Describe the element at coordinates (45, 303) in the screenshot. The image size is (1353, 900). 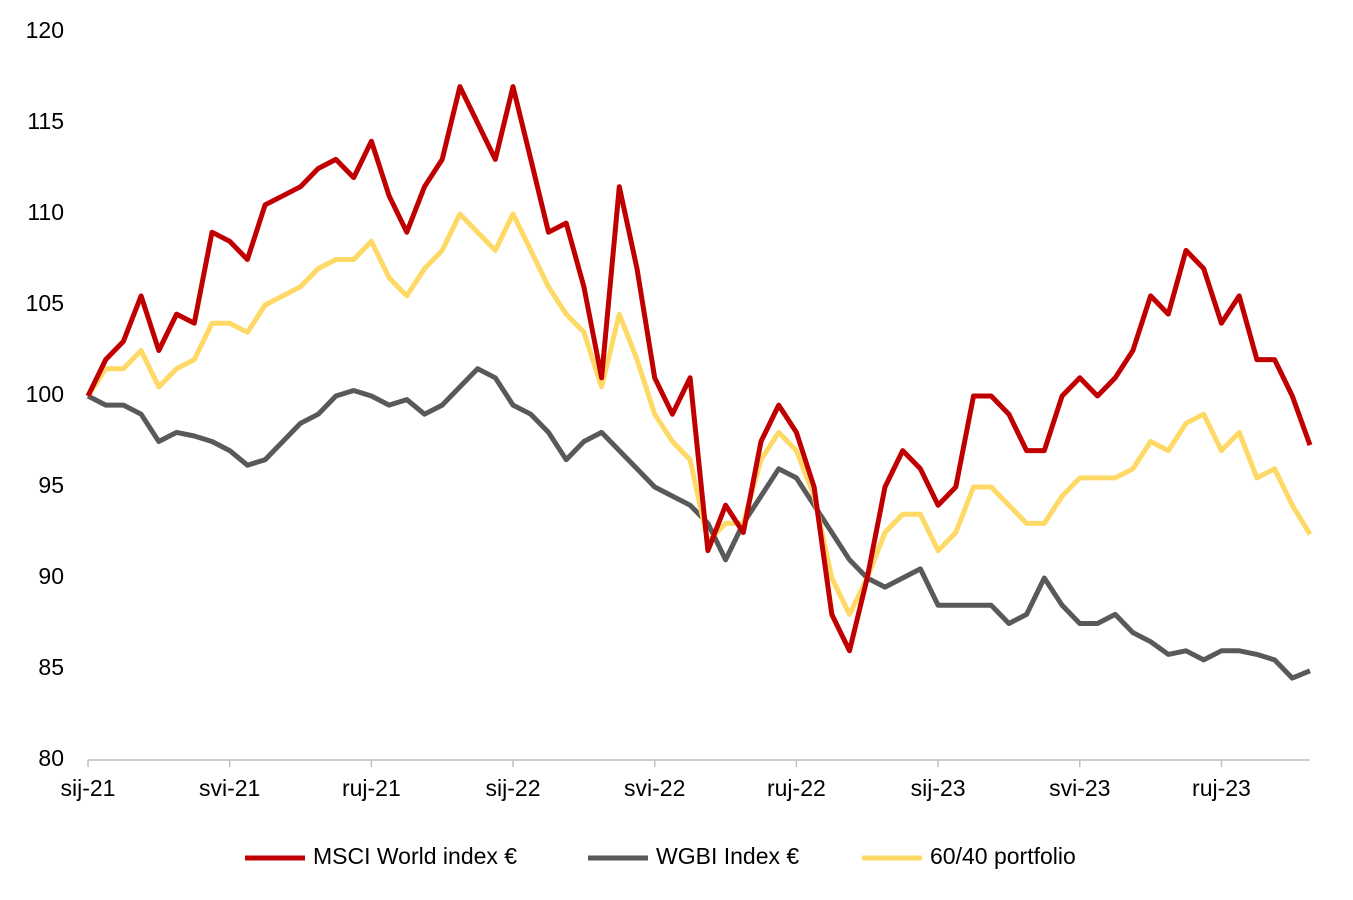
I see `y-tick-label: 105` at that location.